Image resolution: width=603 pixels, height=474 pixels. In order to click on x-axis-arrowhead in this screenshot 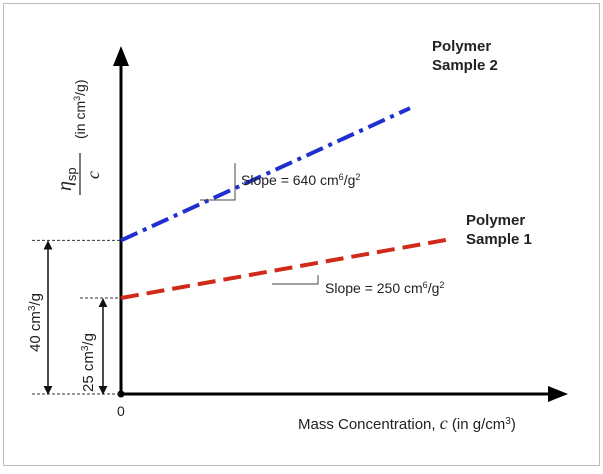, I will do `click(558, 394)`.